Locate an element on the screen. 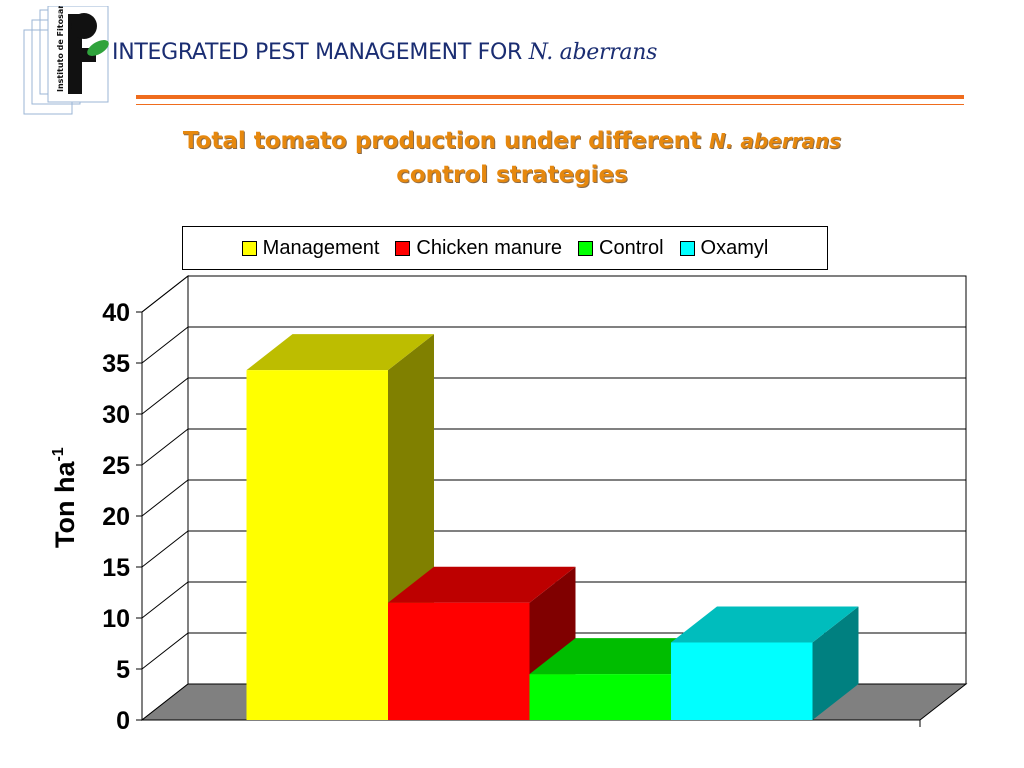 The image size is (1024, 768). legend-item: Management is located at coordinates (310, 248).